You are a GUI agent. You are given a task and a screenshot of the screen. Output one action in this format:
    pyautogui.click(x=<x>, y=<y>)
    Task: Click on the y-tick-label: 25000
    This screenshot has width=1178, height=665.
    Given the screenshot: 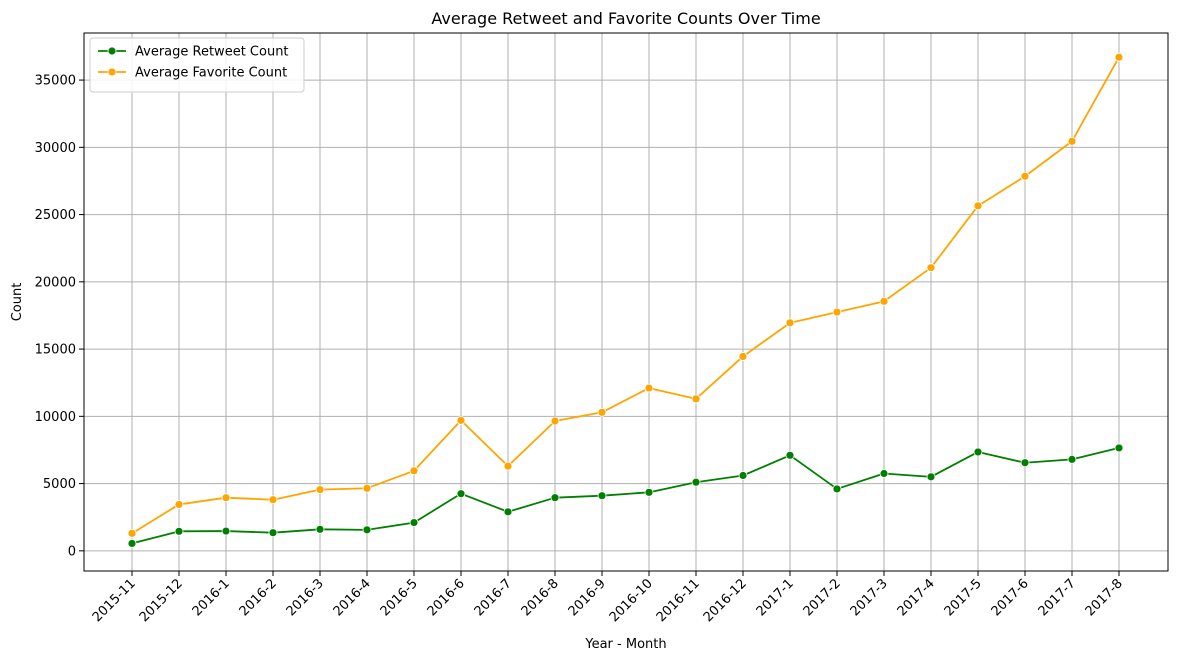 What is the action you would take?
    pyautogui.click(x=55, y=215)
    